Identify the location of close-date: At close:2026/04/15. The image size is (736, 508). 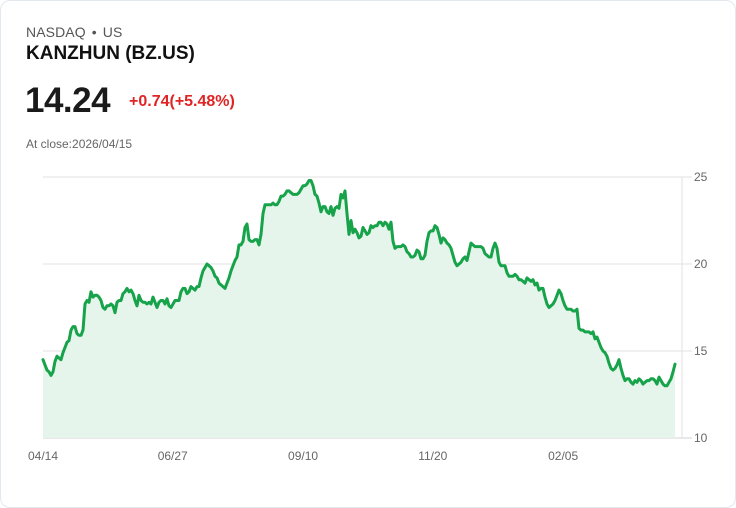
(79, 144).